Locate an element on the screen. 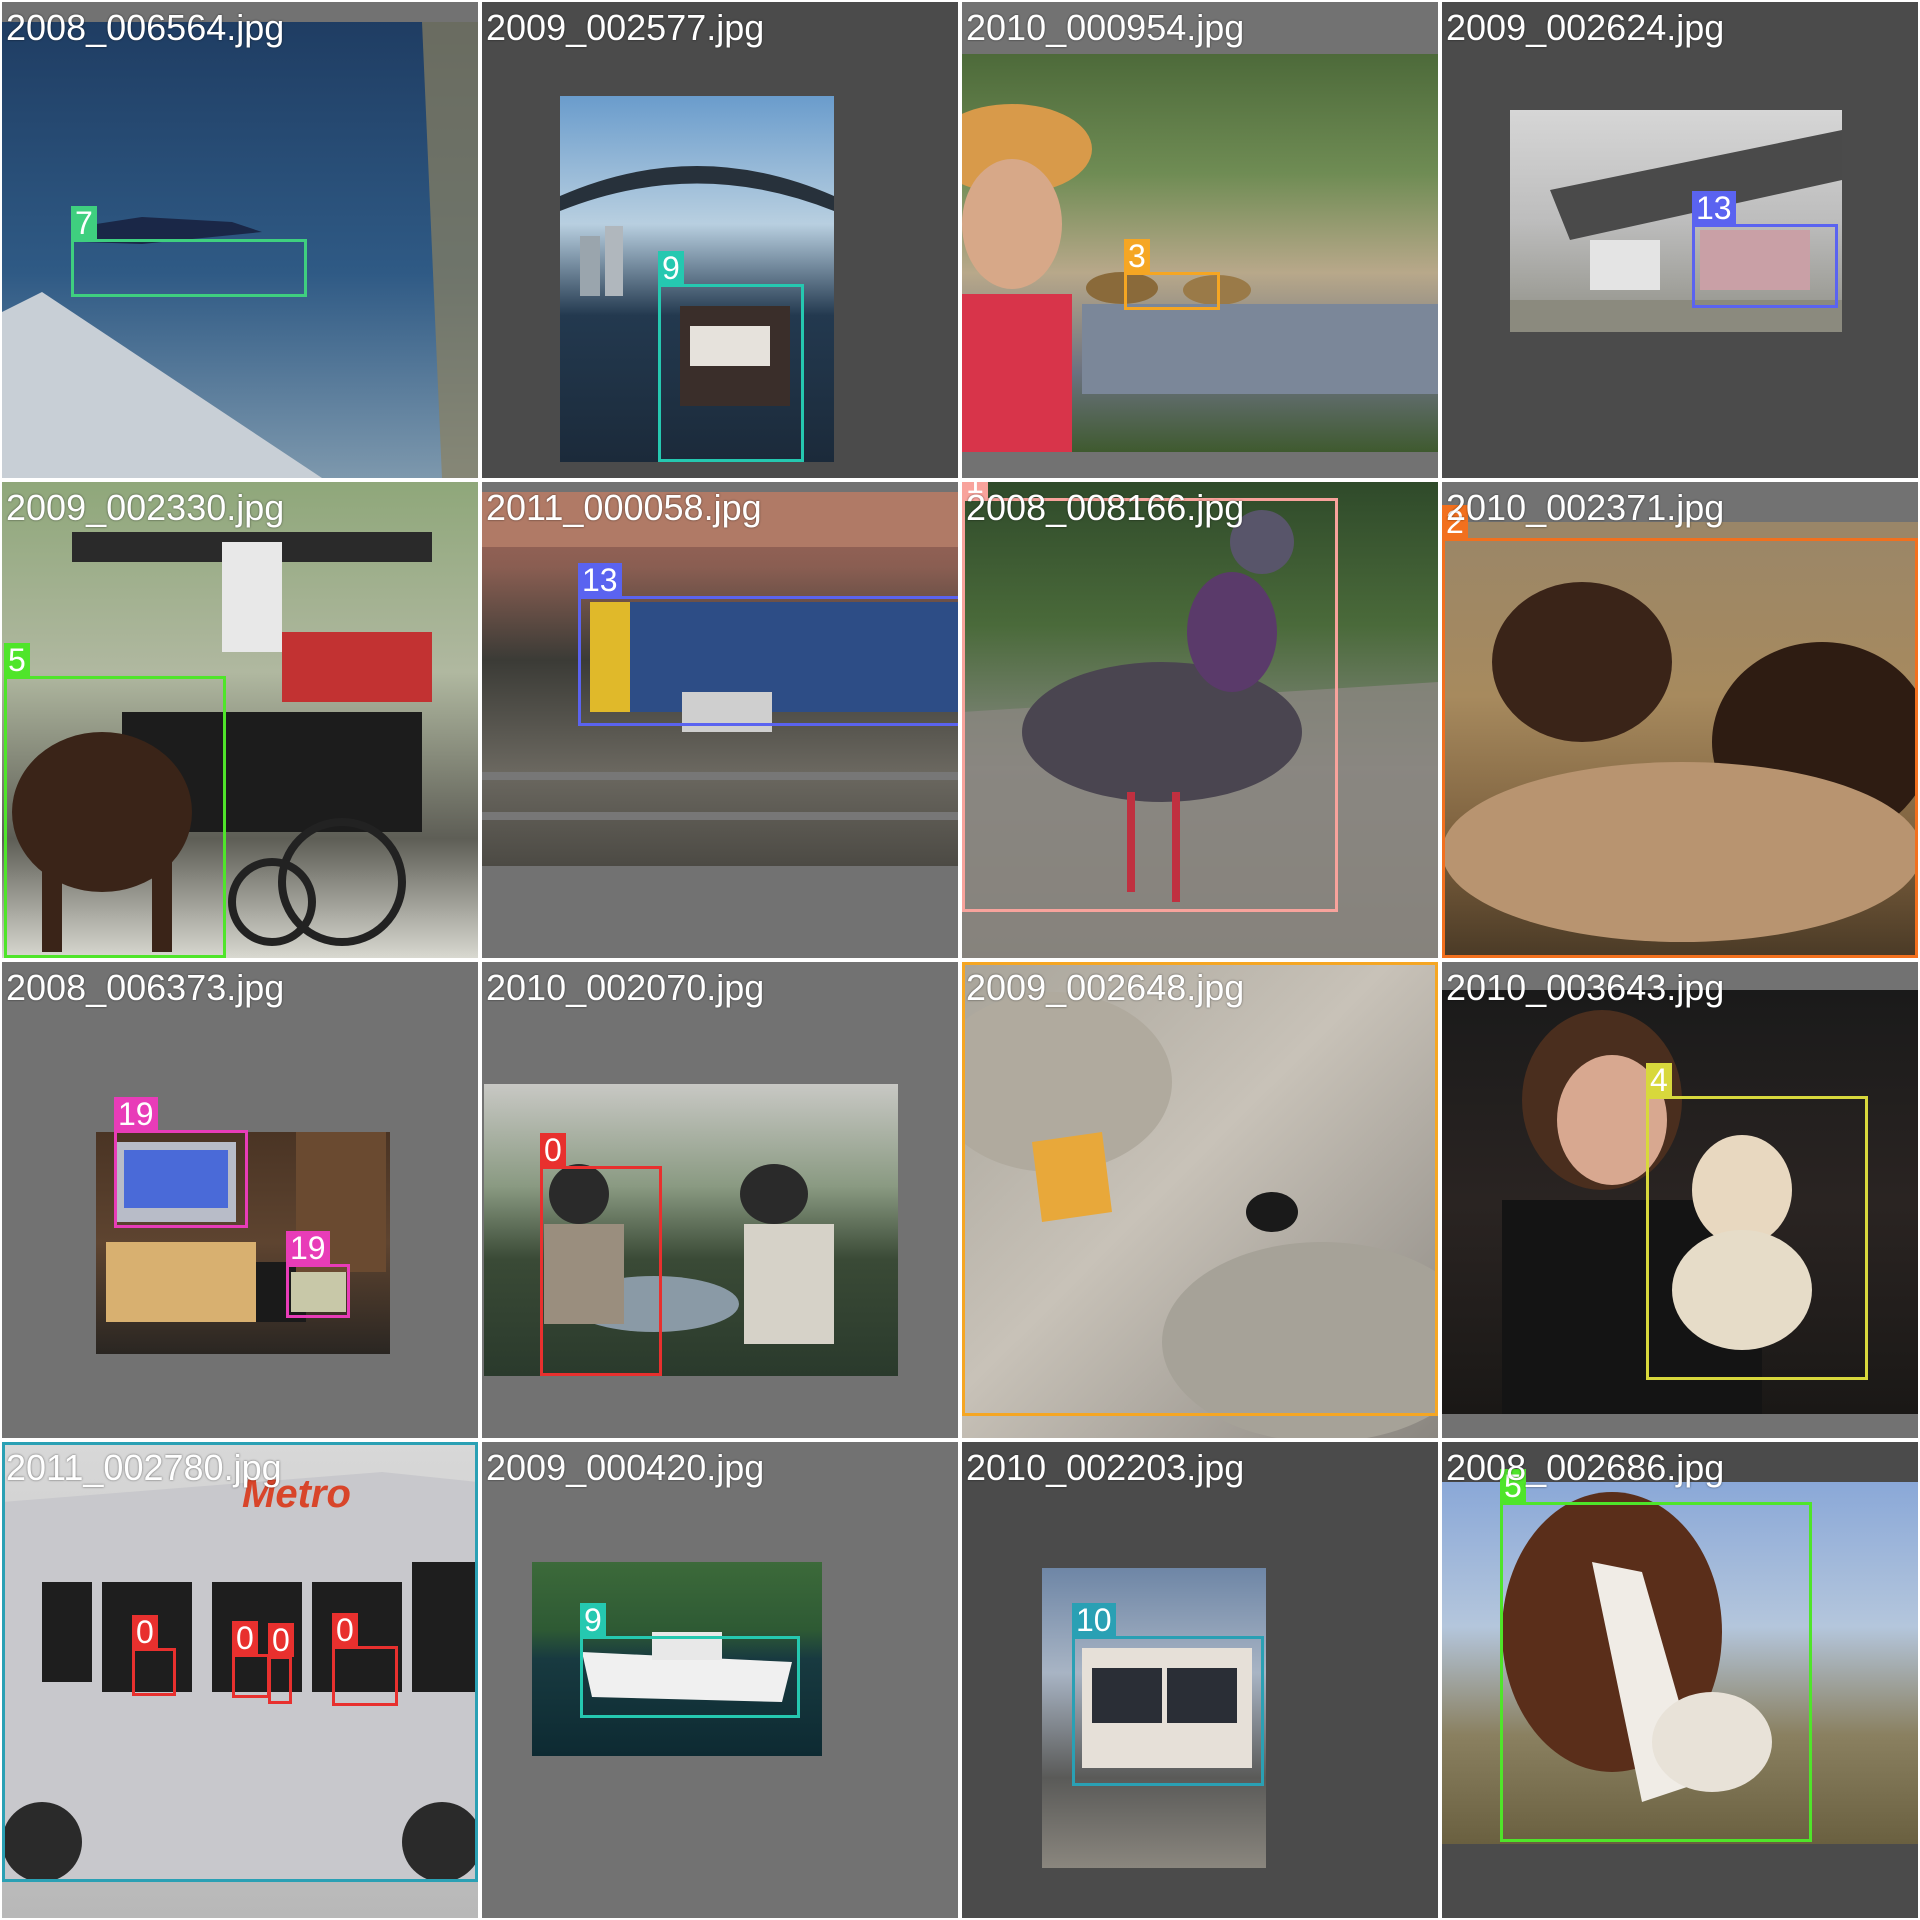 The width and height of the screenshot is (1920, 1920). cow-shape is located at coordinates (1200, 1215).